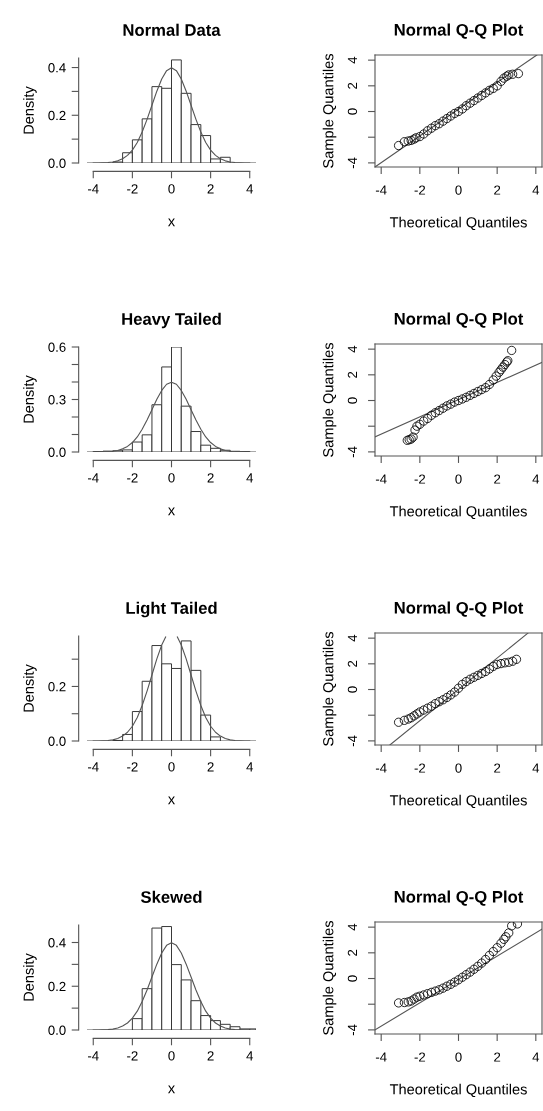 Image resolution: width=543 pixels, height=1111 pixels. I want to click on chart-title: Heavy Tailed, so click(171, 320).